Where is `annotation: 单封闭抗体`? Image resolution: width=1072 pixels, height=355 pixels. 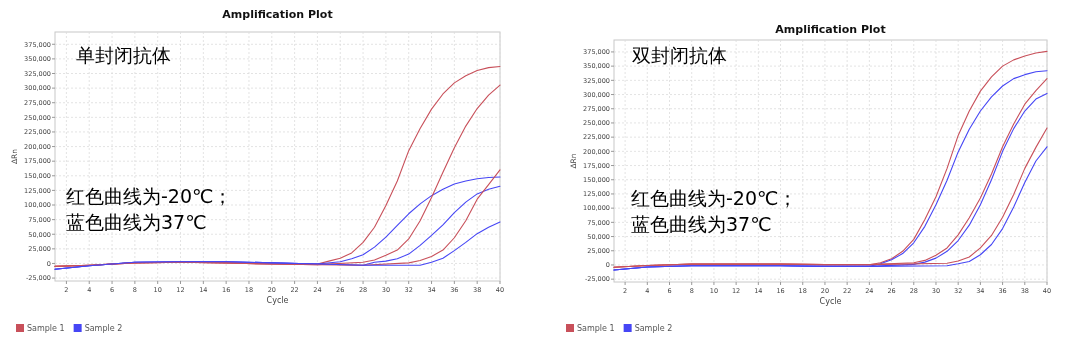
annotation: 单封闭抗体 is located at coordinates (123, 55).